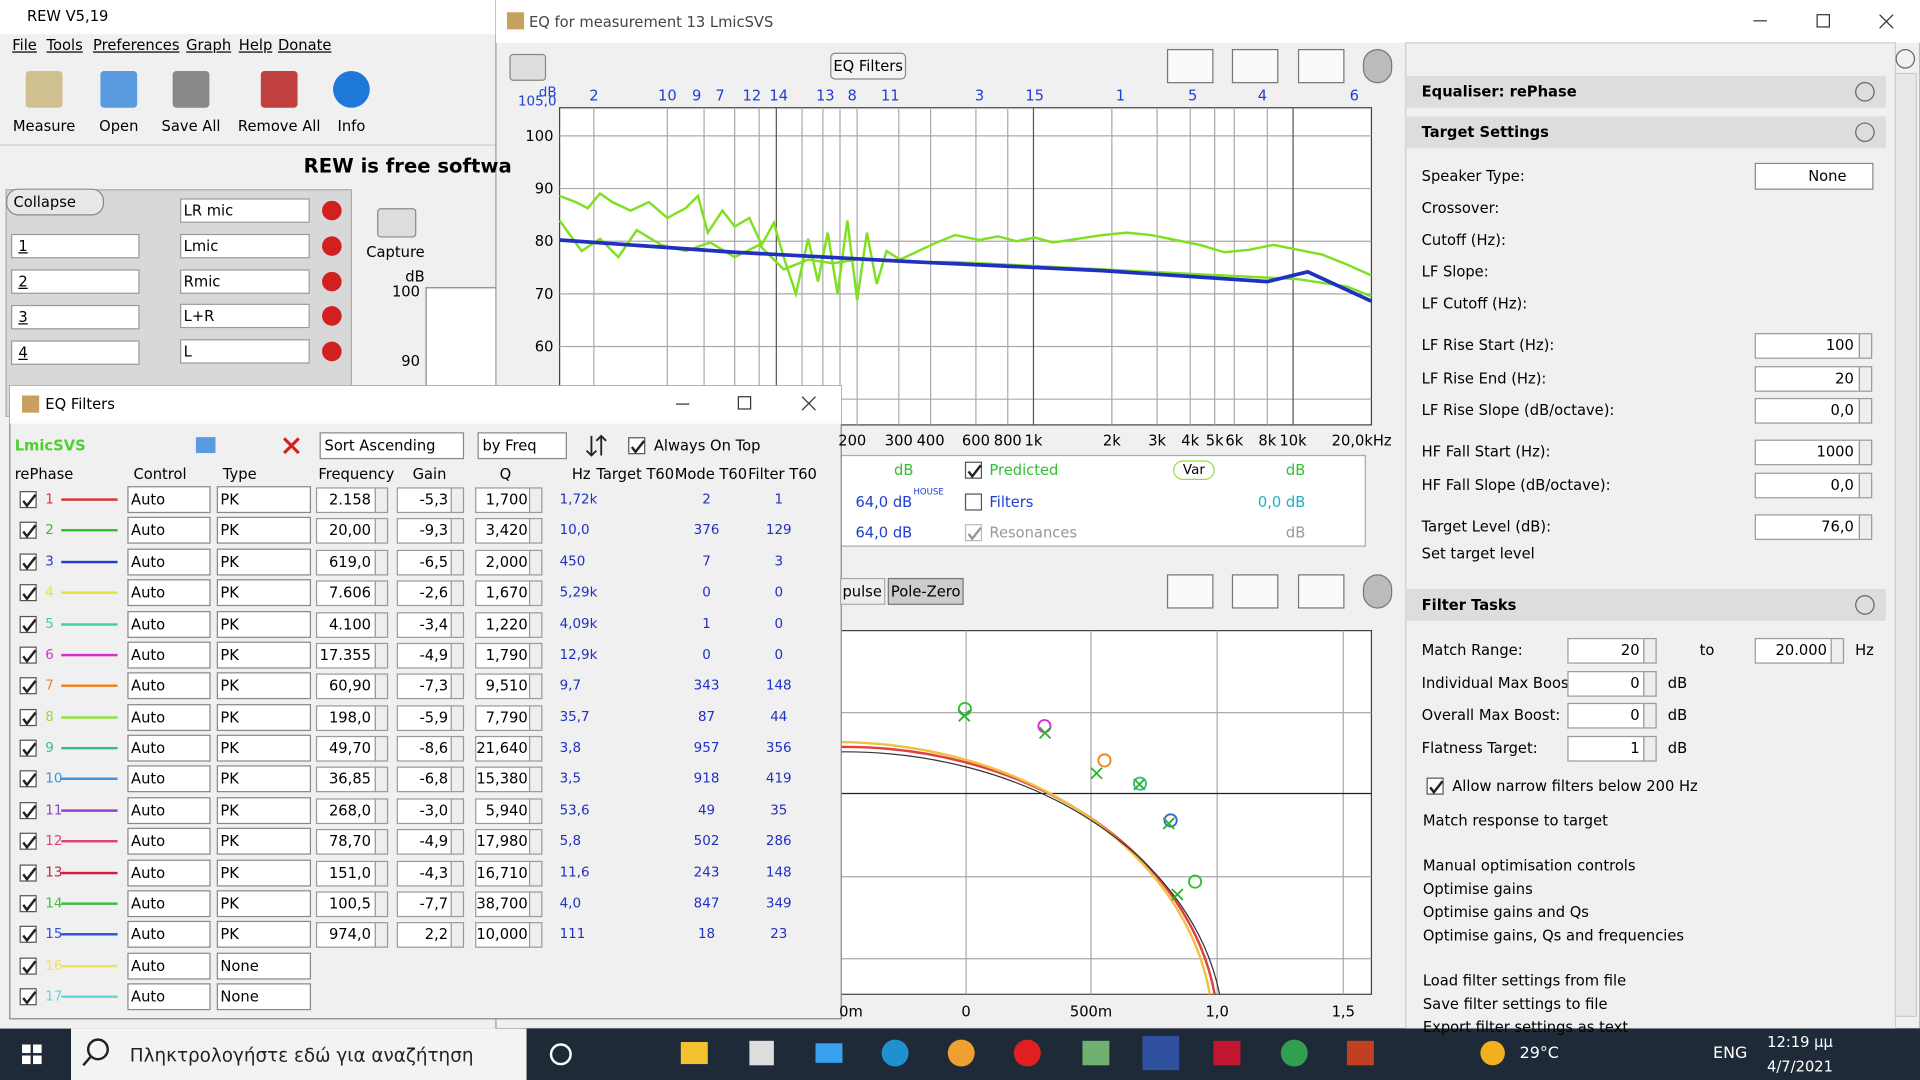  I want to click on menu-item: Donate, so click(304, 45).